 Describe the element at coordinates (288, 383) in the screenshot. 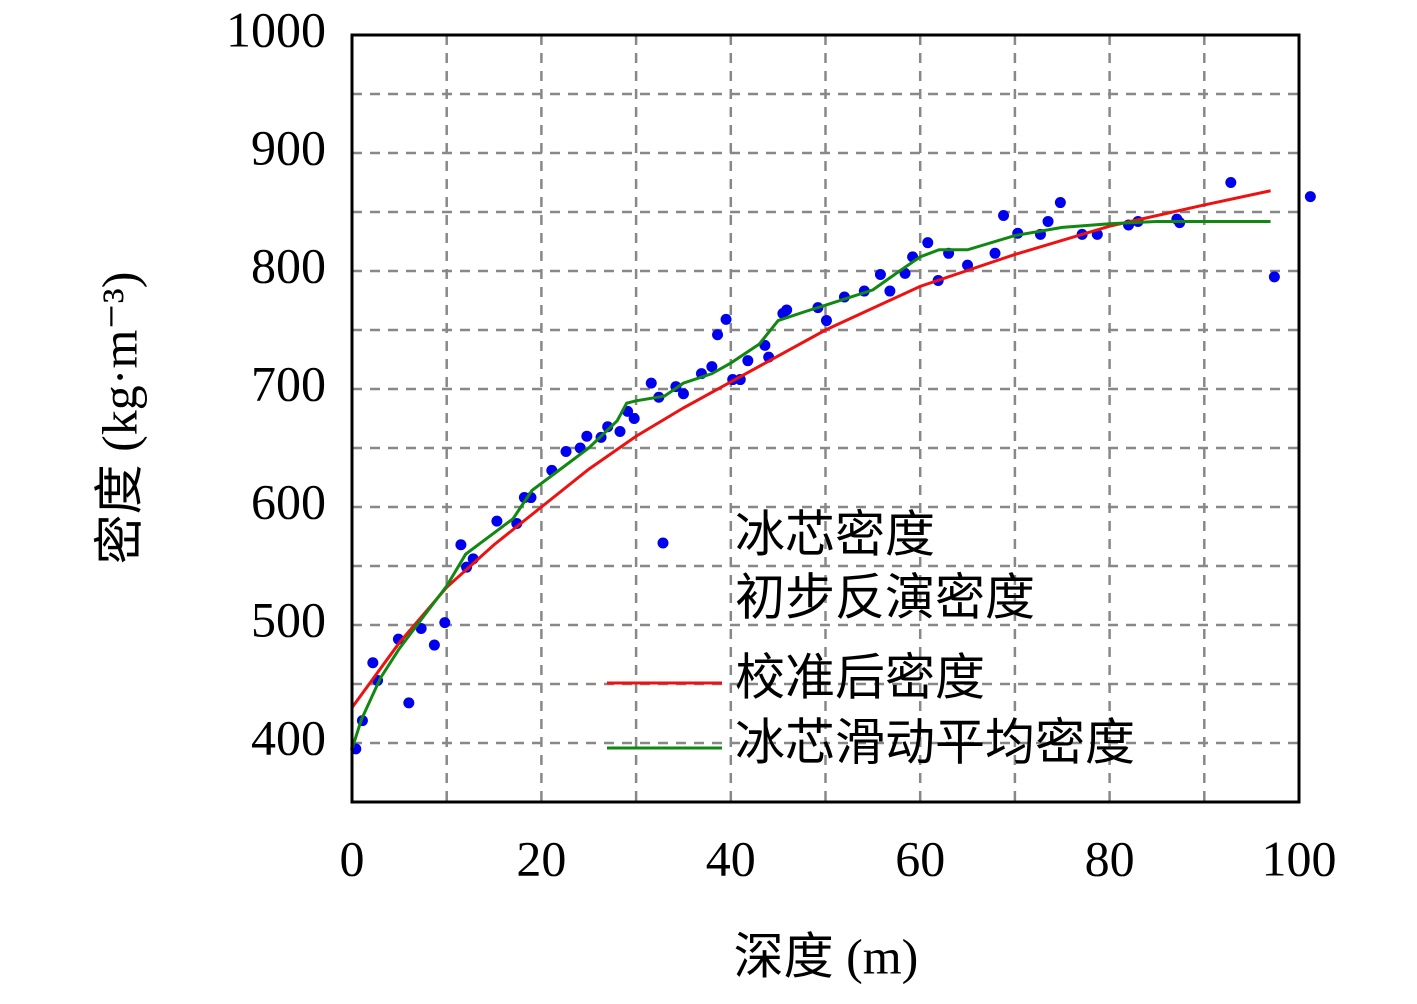

I see `y-tick-label: 700` at that location.